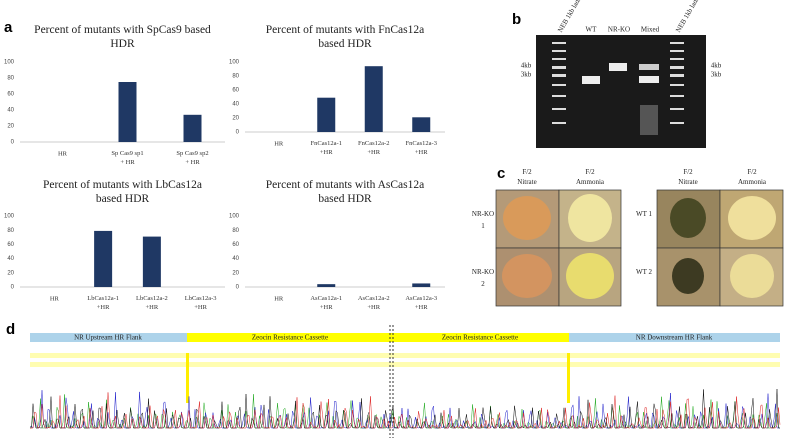 The image size is (785, 442). I want to click on panel-label: c, so click(501, 173).